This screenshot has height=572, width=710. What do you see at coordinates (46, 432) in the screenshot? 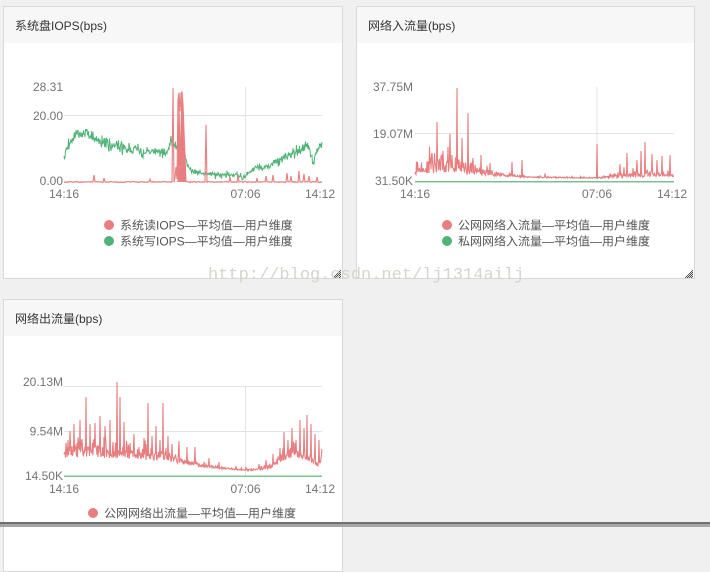
I see `svg-text: 9.54M` at bounding box center [46, 432].